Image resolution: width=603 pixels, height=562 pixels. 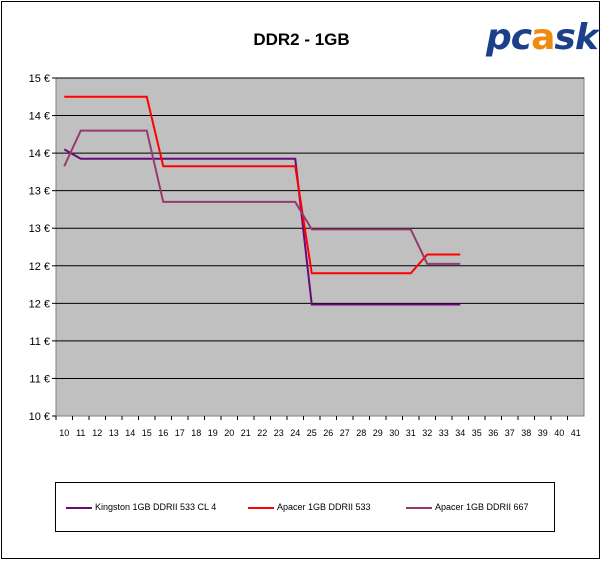 What do you see at coordinates (301, 39) in the screenshot?
I see `chart-title: DDR2 - 1GB` at bounding box center [301, 39].